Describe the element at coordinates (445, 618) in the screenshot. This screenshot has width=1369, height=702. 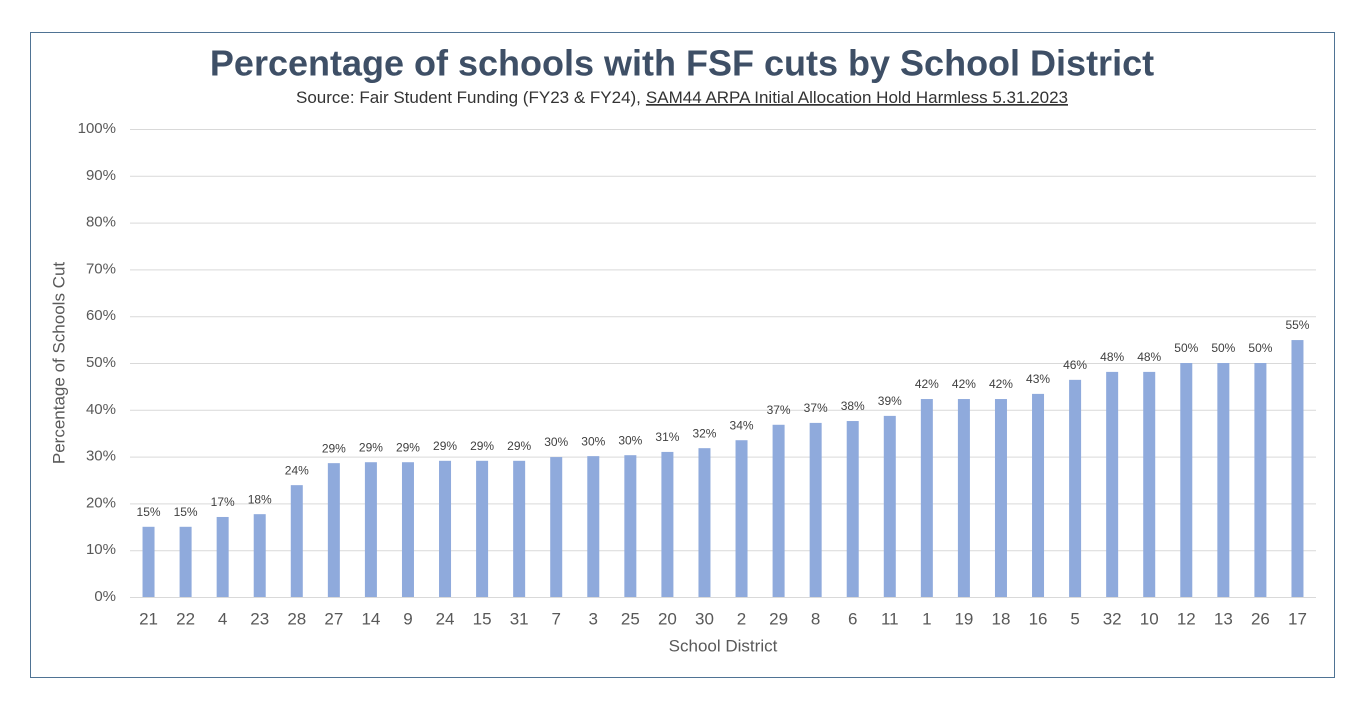
I see `x-tick-label: 24` at that location.